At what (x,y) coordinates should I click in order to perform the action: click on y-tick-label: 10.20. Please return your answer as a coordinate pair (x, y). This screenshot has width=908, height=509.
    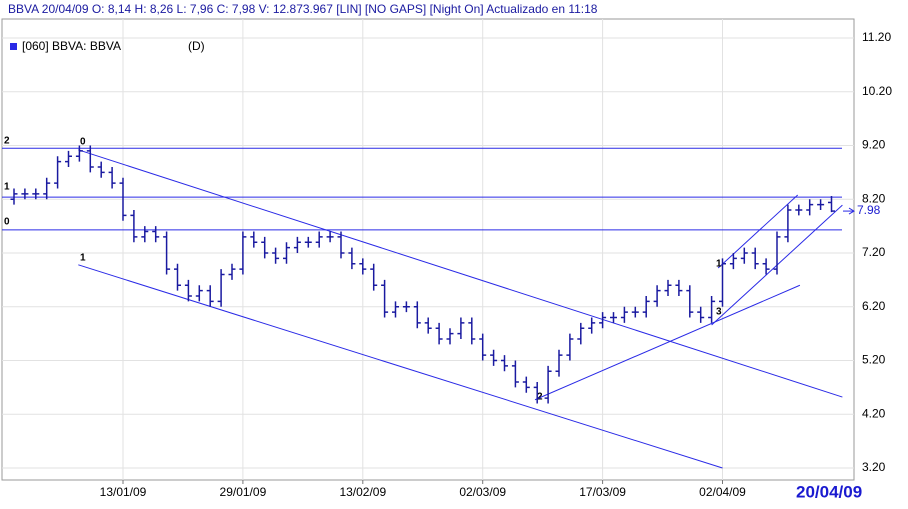
    Looking at the image, I should click on (877, 91).